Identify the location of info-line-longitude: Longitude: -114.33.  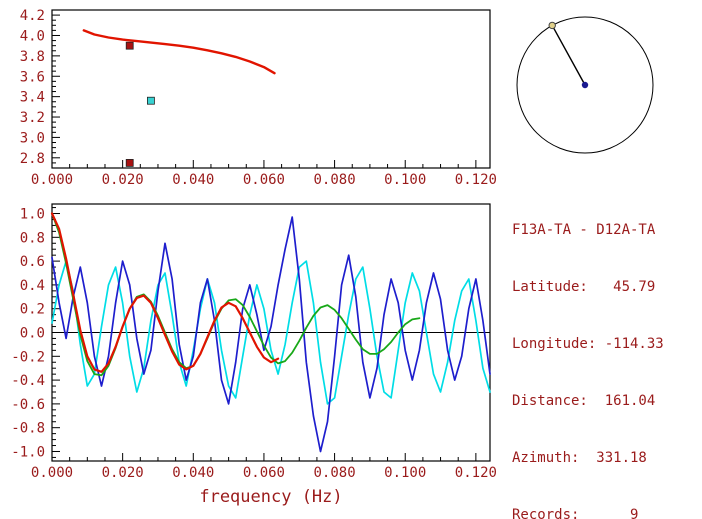
(588, 344).